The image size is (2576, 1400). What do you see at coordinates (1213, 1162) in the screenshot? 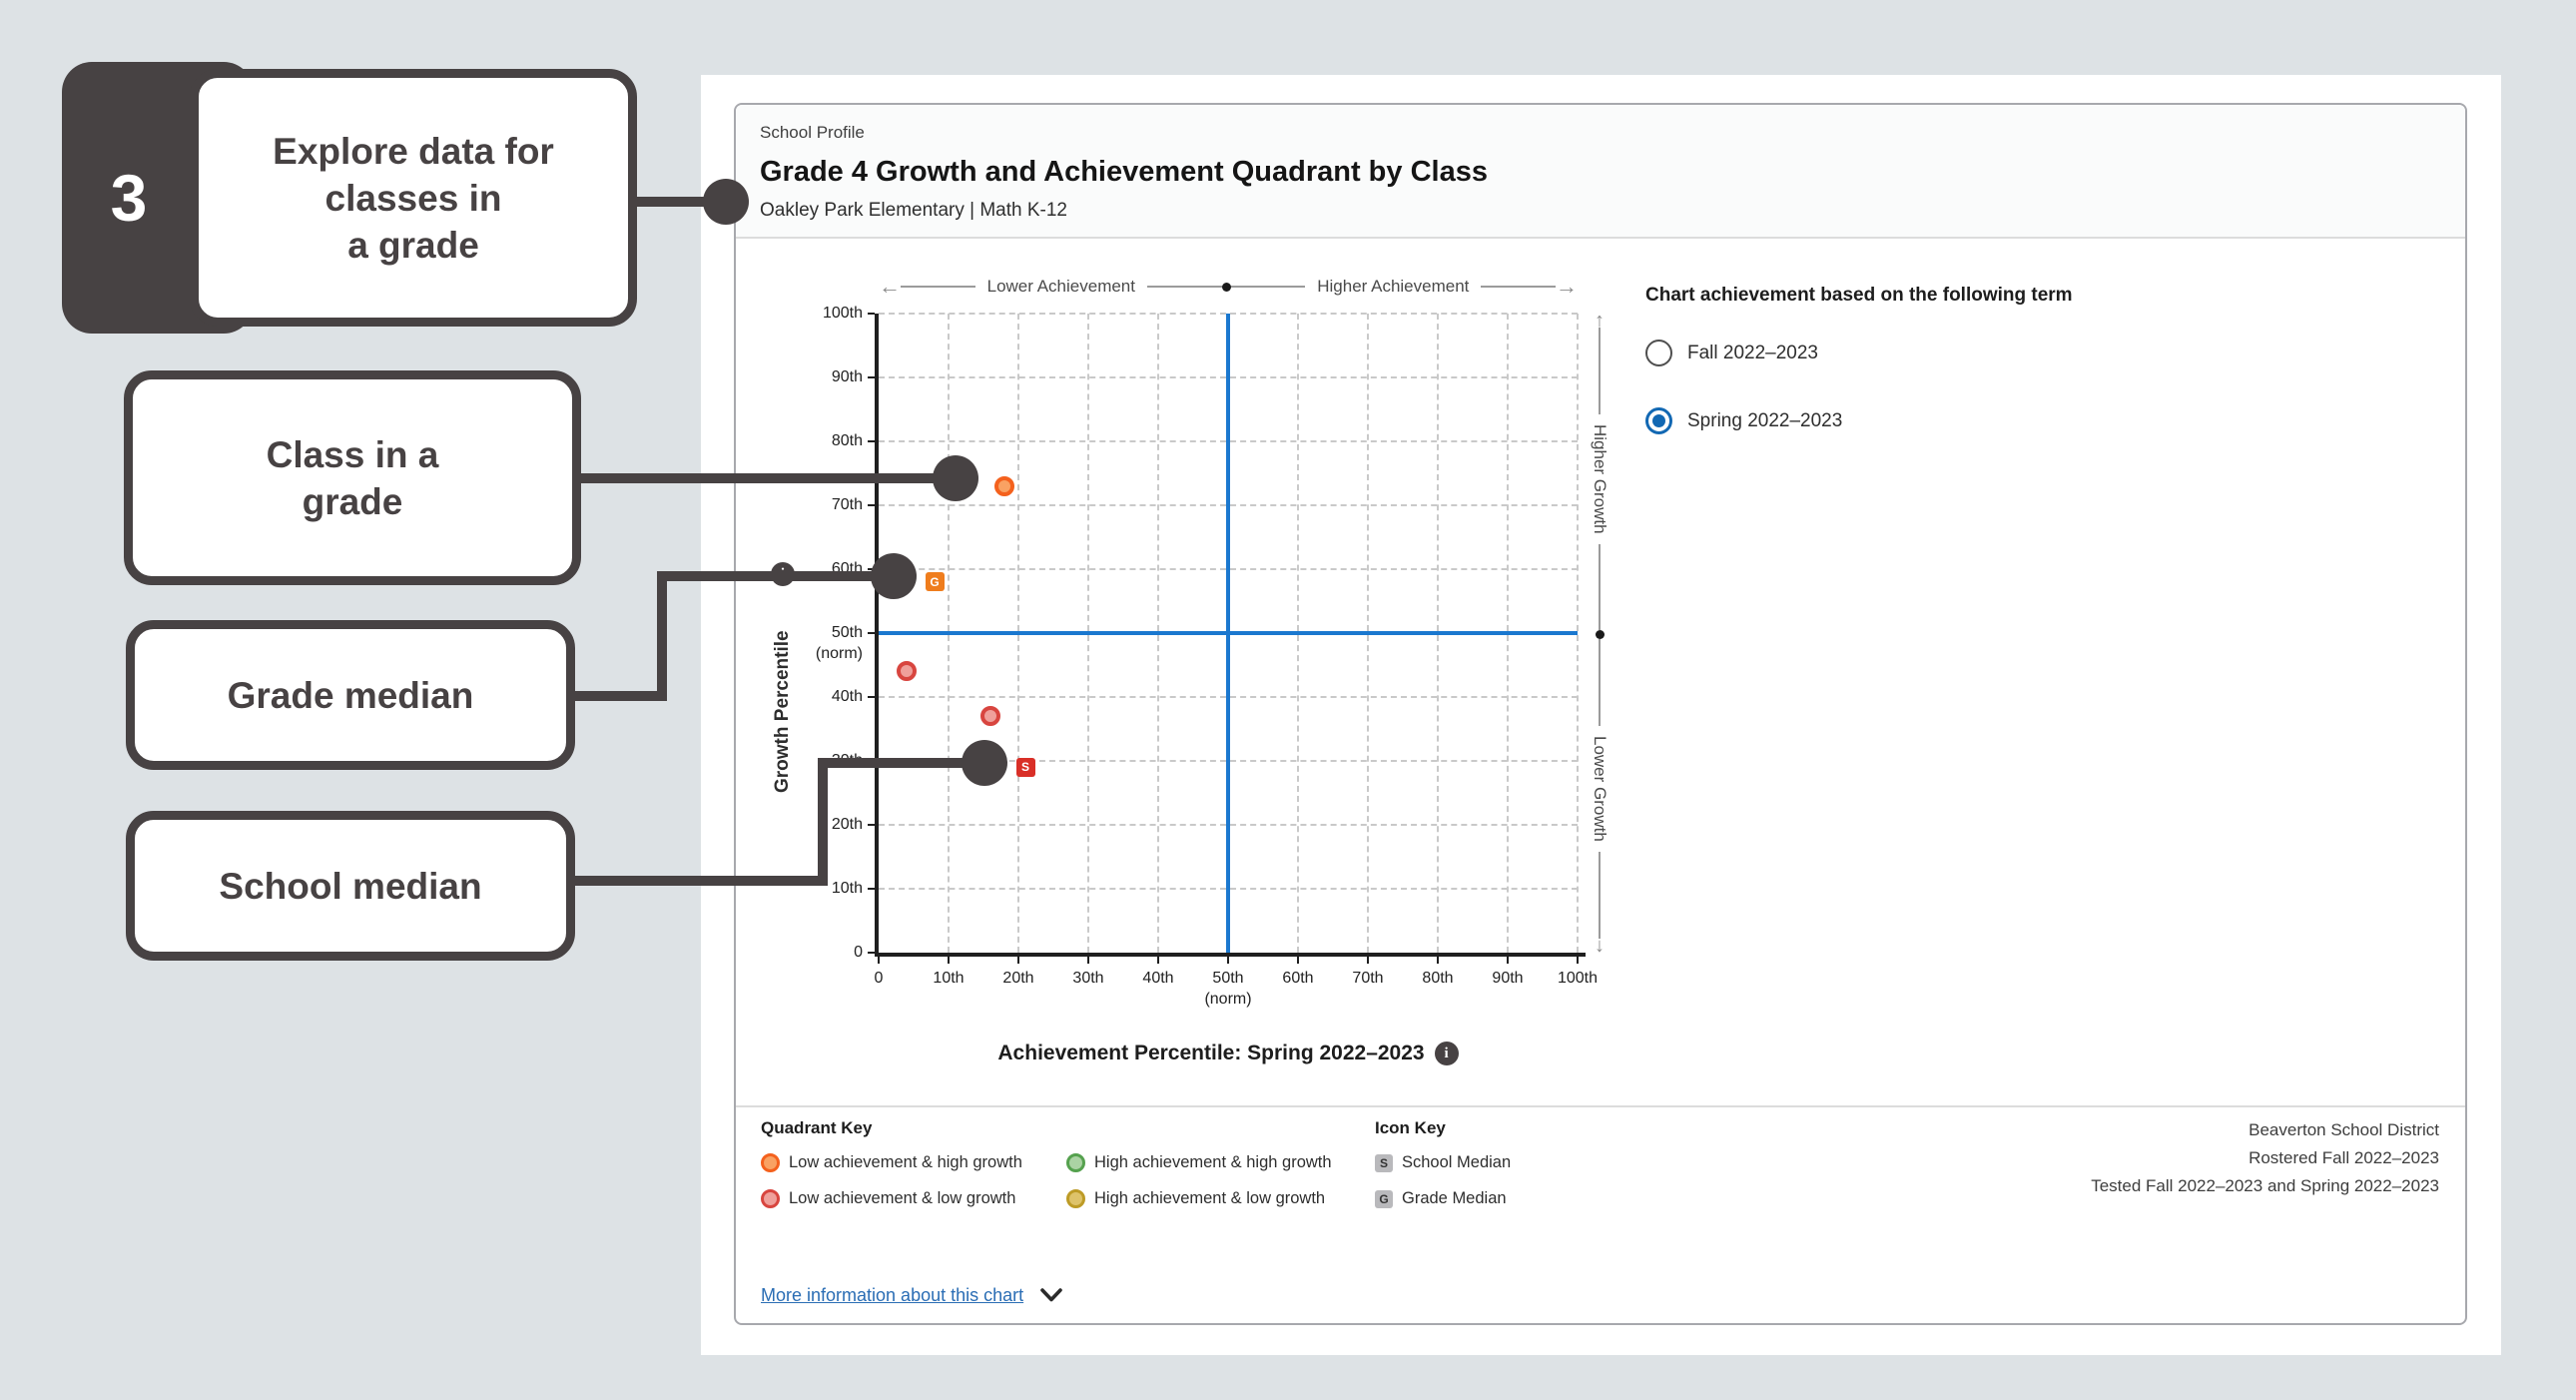
I see `legend-label: High achievement & high growth` at bounding box center [1213, 1162].